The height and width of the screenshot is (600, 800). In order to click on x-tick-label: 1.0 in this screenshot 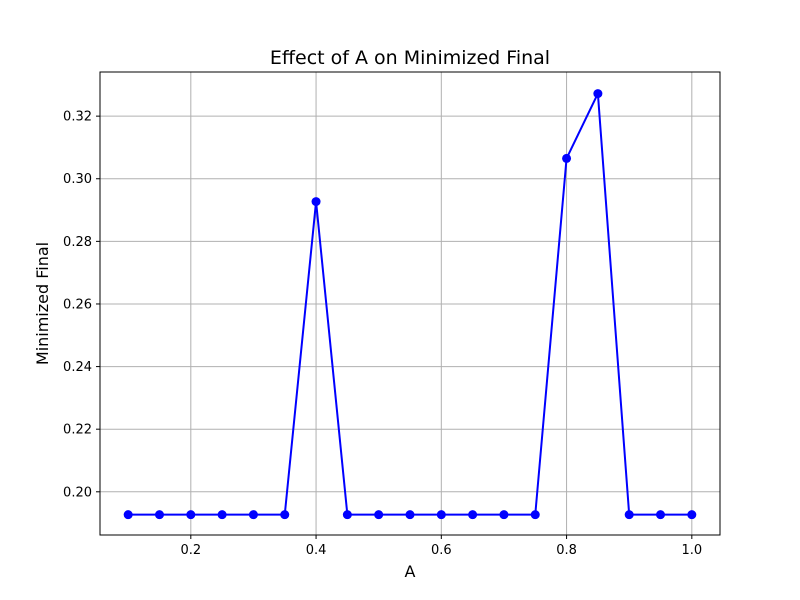, I will do `click(691, 550)`.